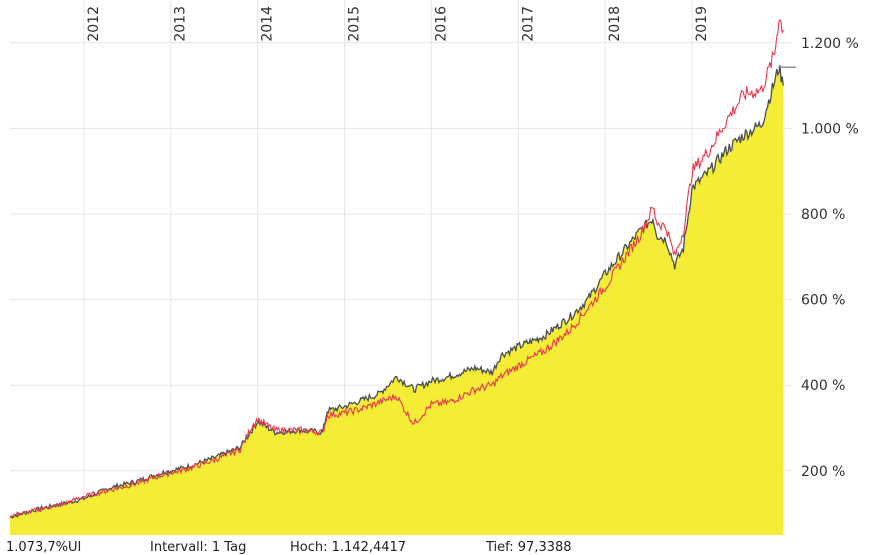 This screenshot has height=555, width=888. Describe the element at coordinates (823, 386) in the screenshot. I see `y-tick-label: 400 %` at that location.